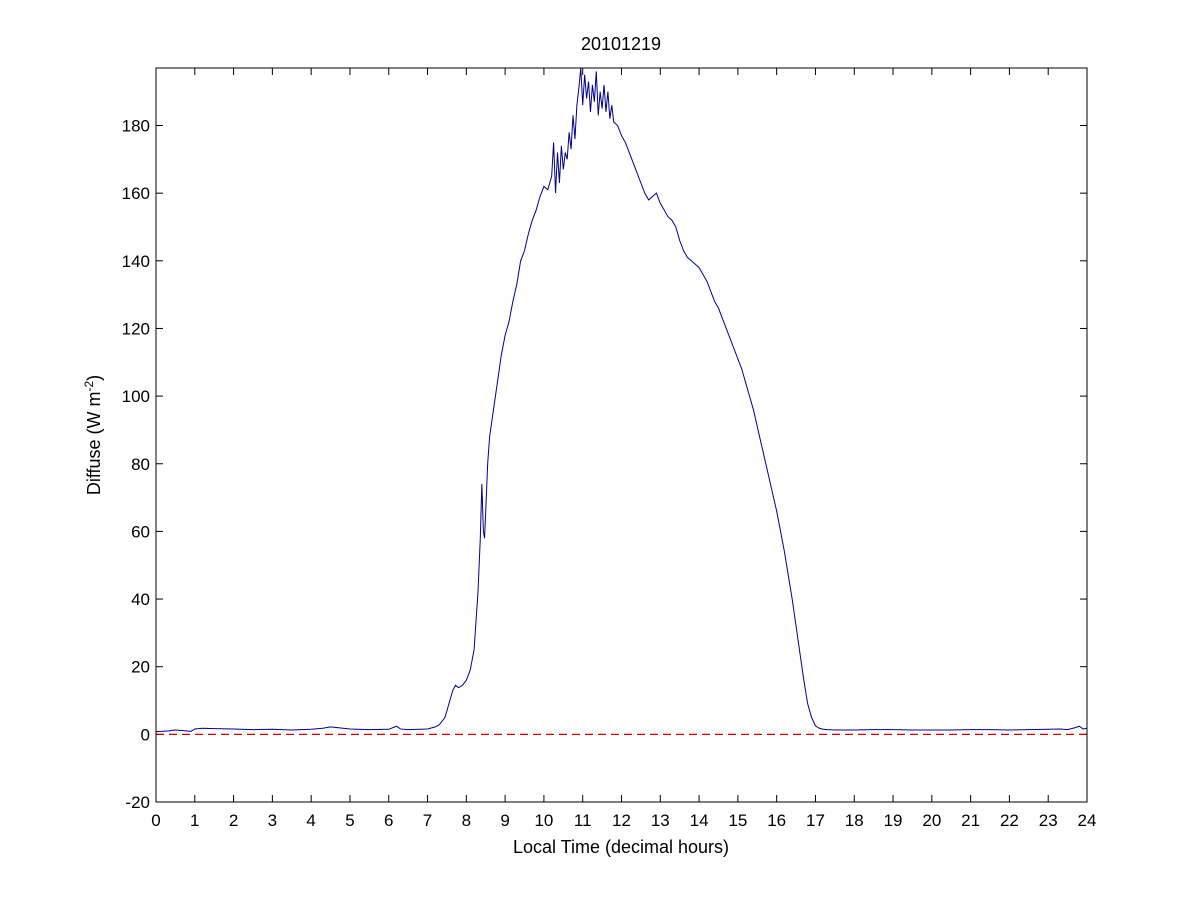 The height and width of the screenshot is (900, 1201). I want to click on x-tick-label: 15, so click(737, 820).